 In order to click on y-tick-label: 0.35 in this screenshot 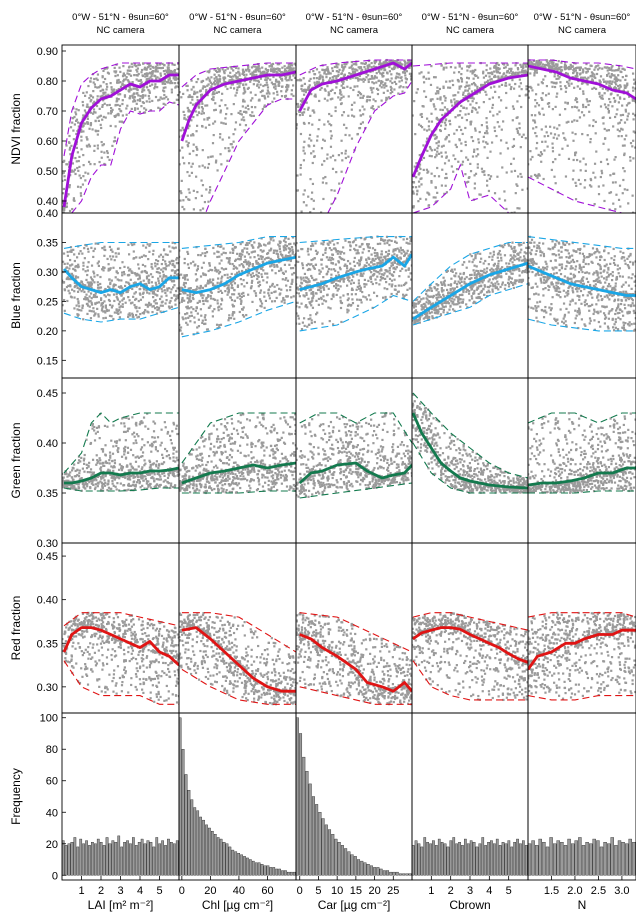, I will do `click(47, 644)`.